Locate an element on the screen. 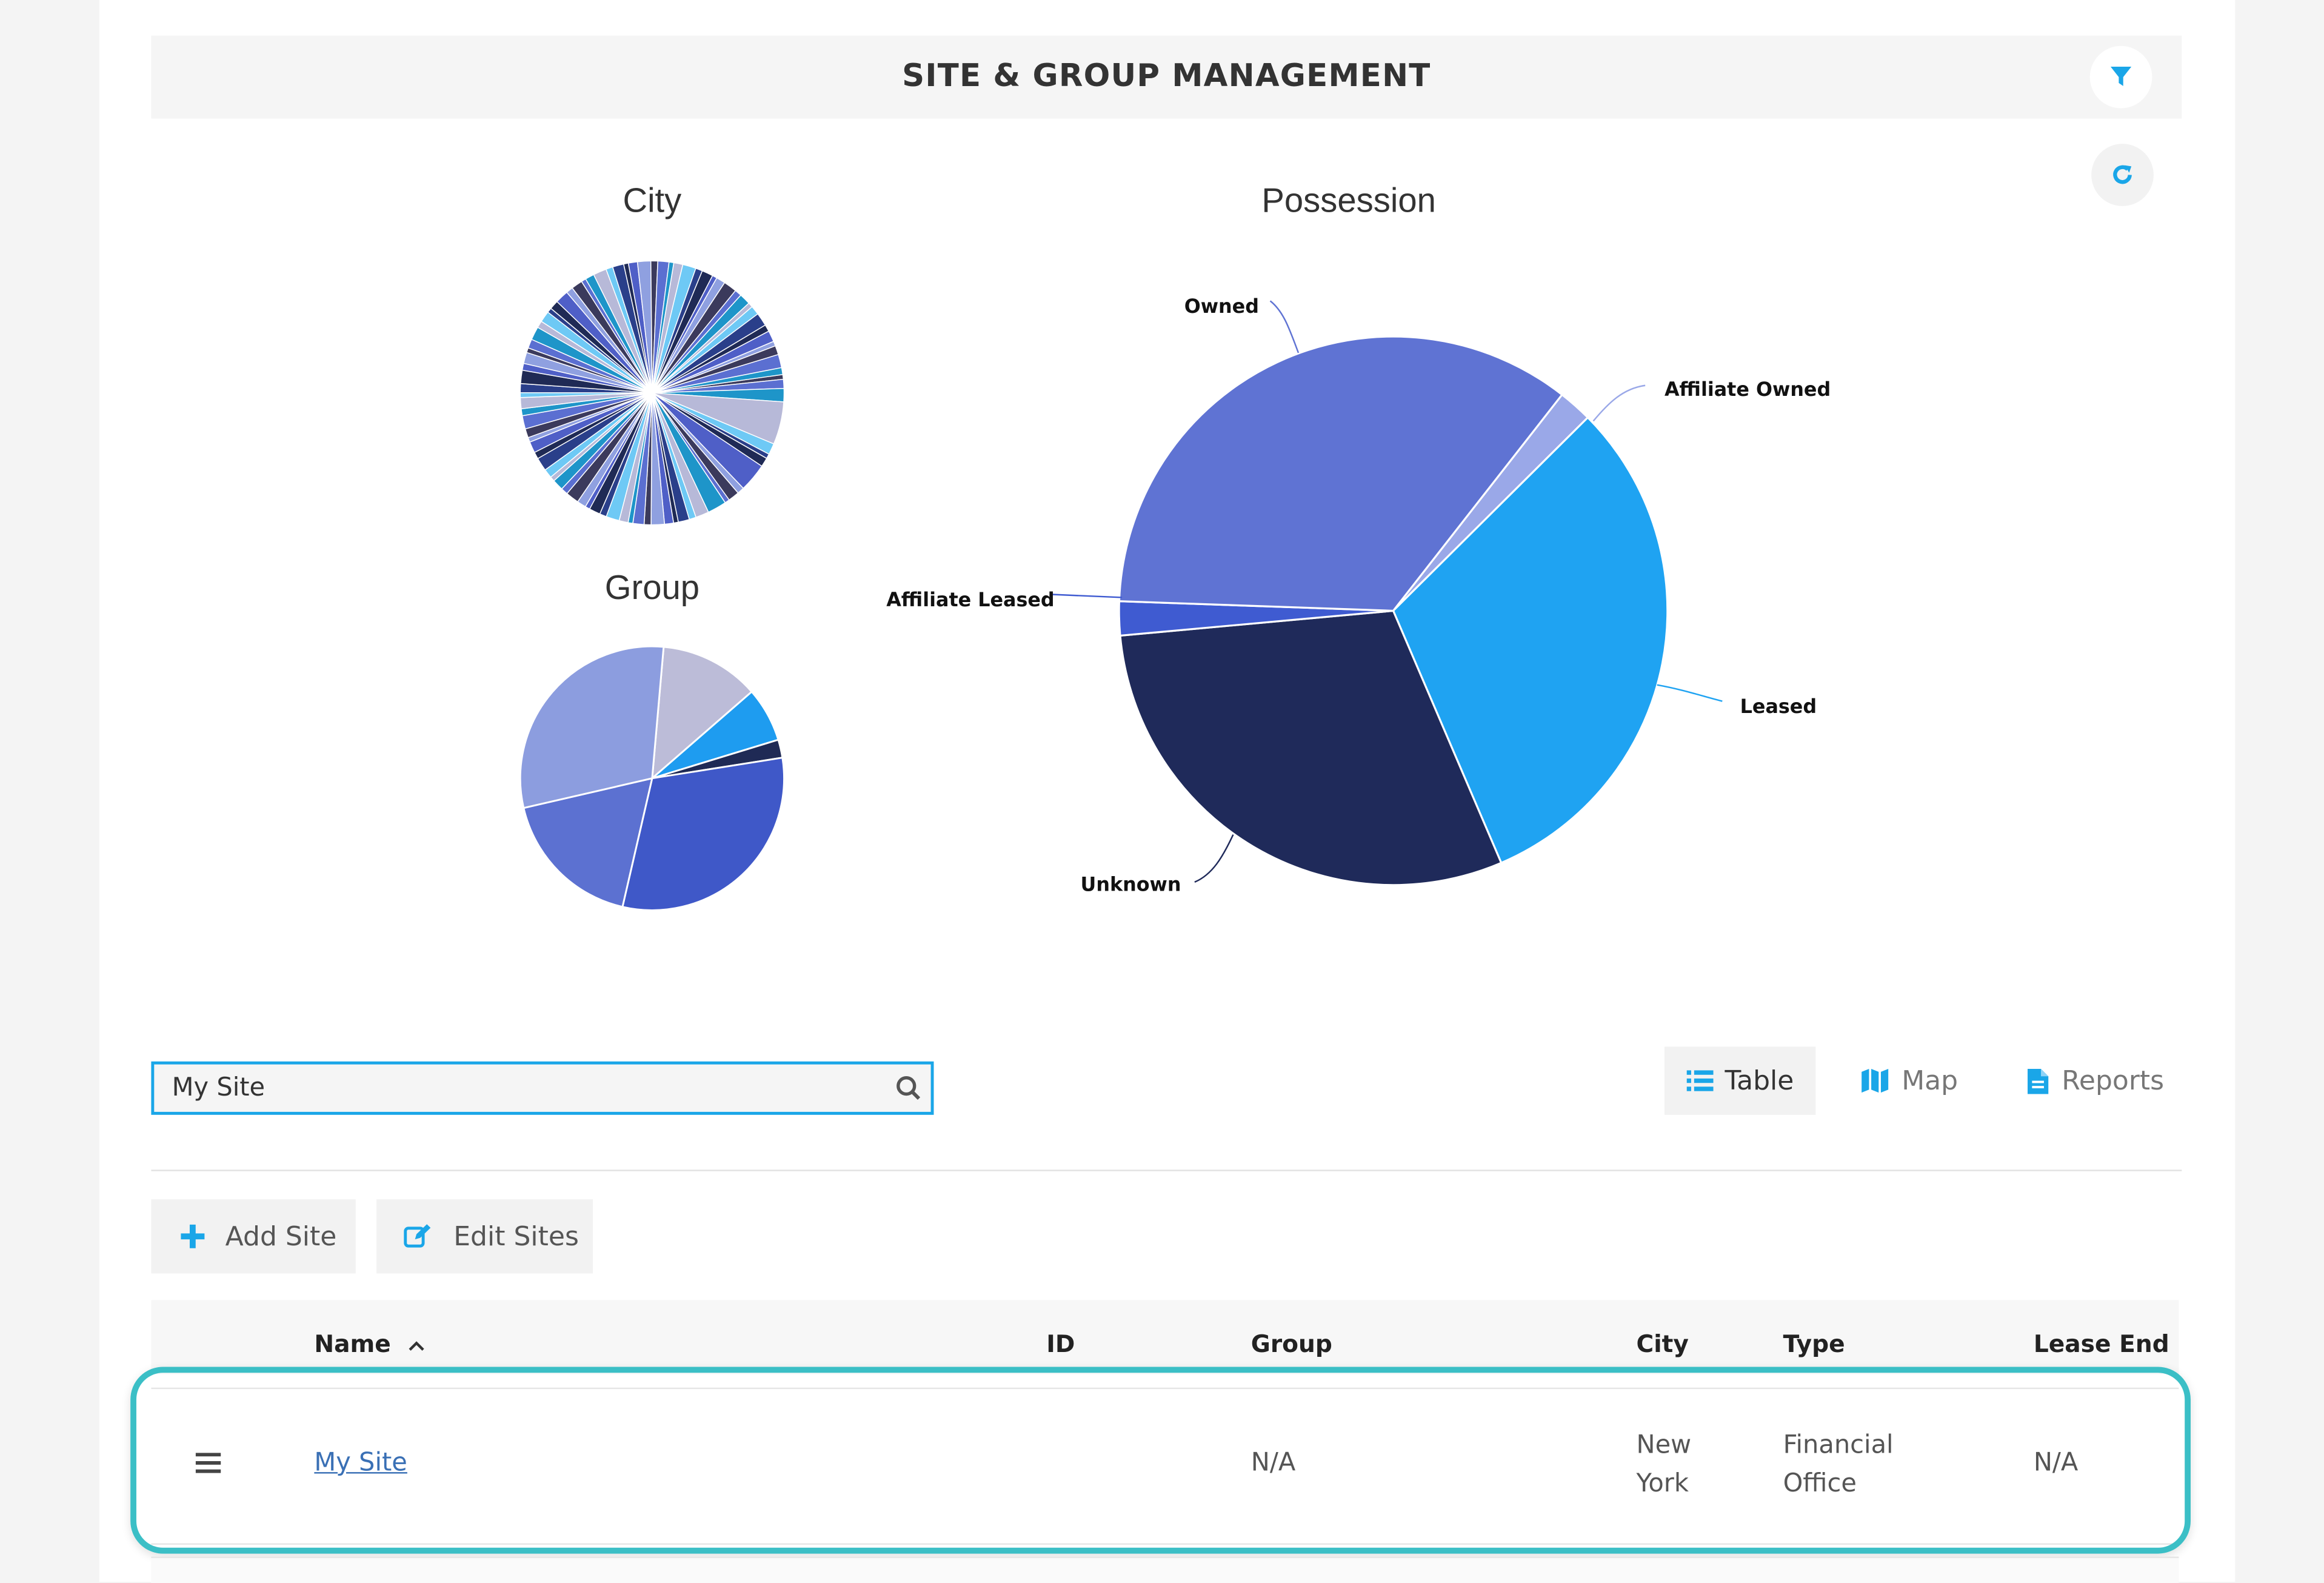  site-type-cell: Financial Office is located at coordinates (1838, 1464).